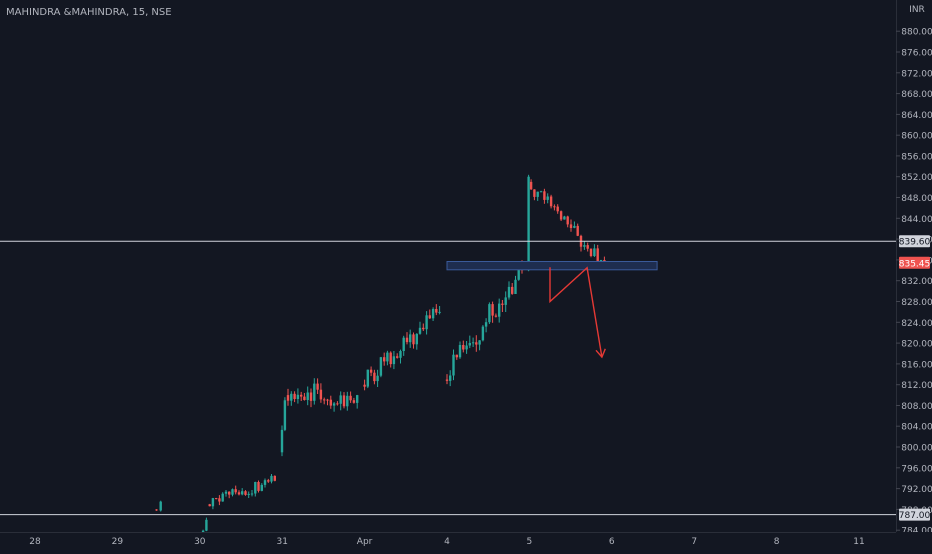 This screenshot has height=554, width=932. I want to click on price-tick-label: 828.00, so click(916, 303).